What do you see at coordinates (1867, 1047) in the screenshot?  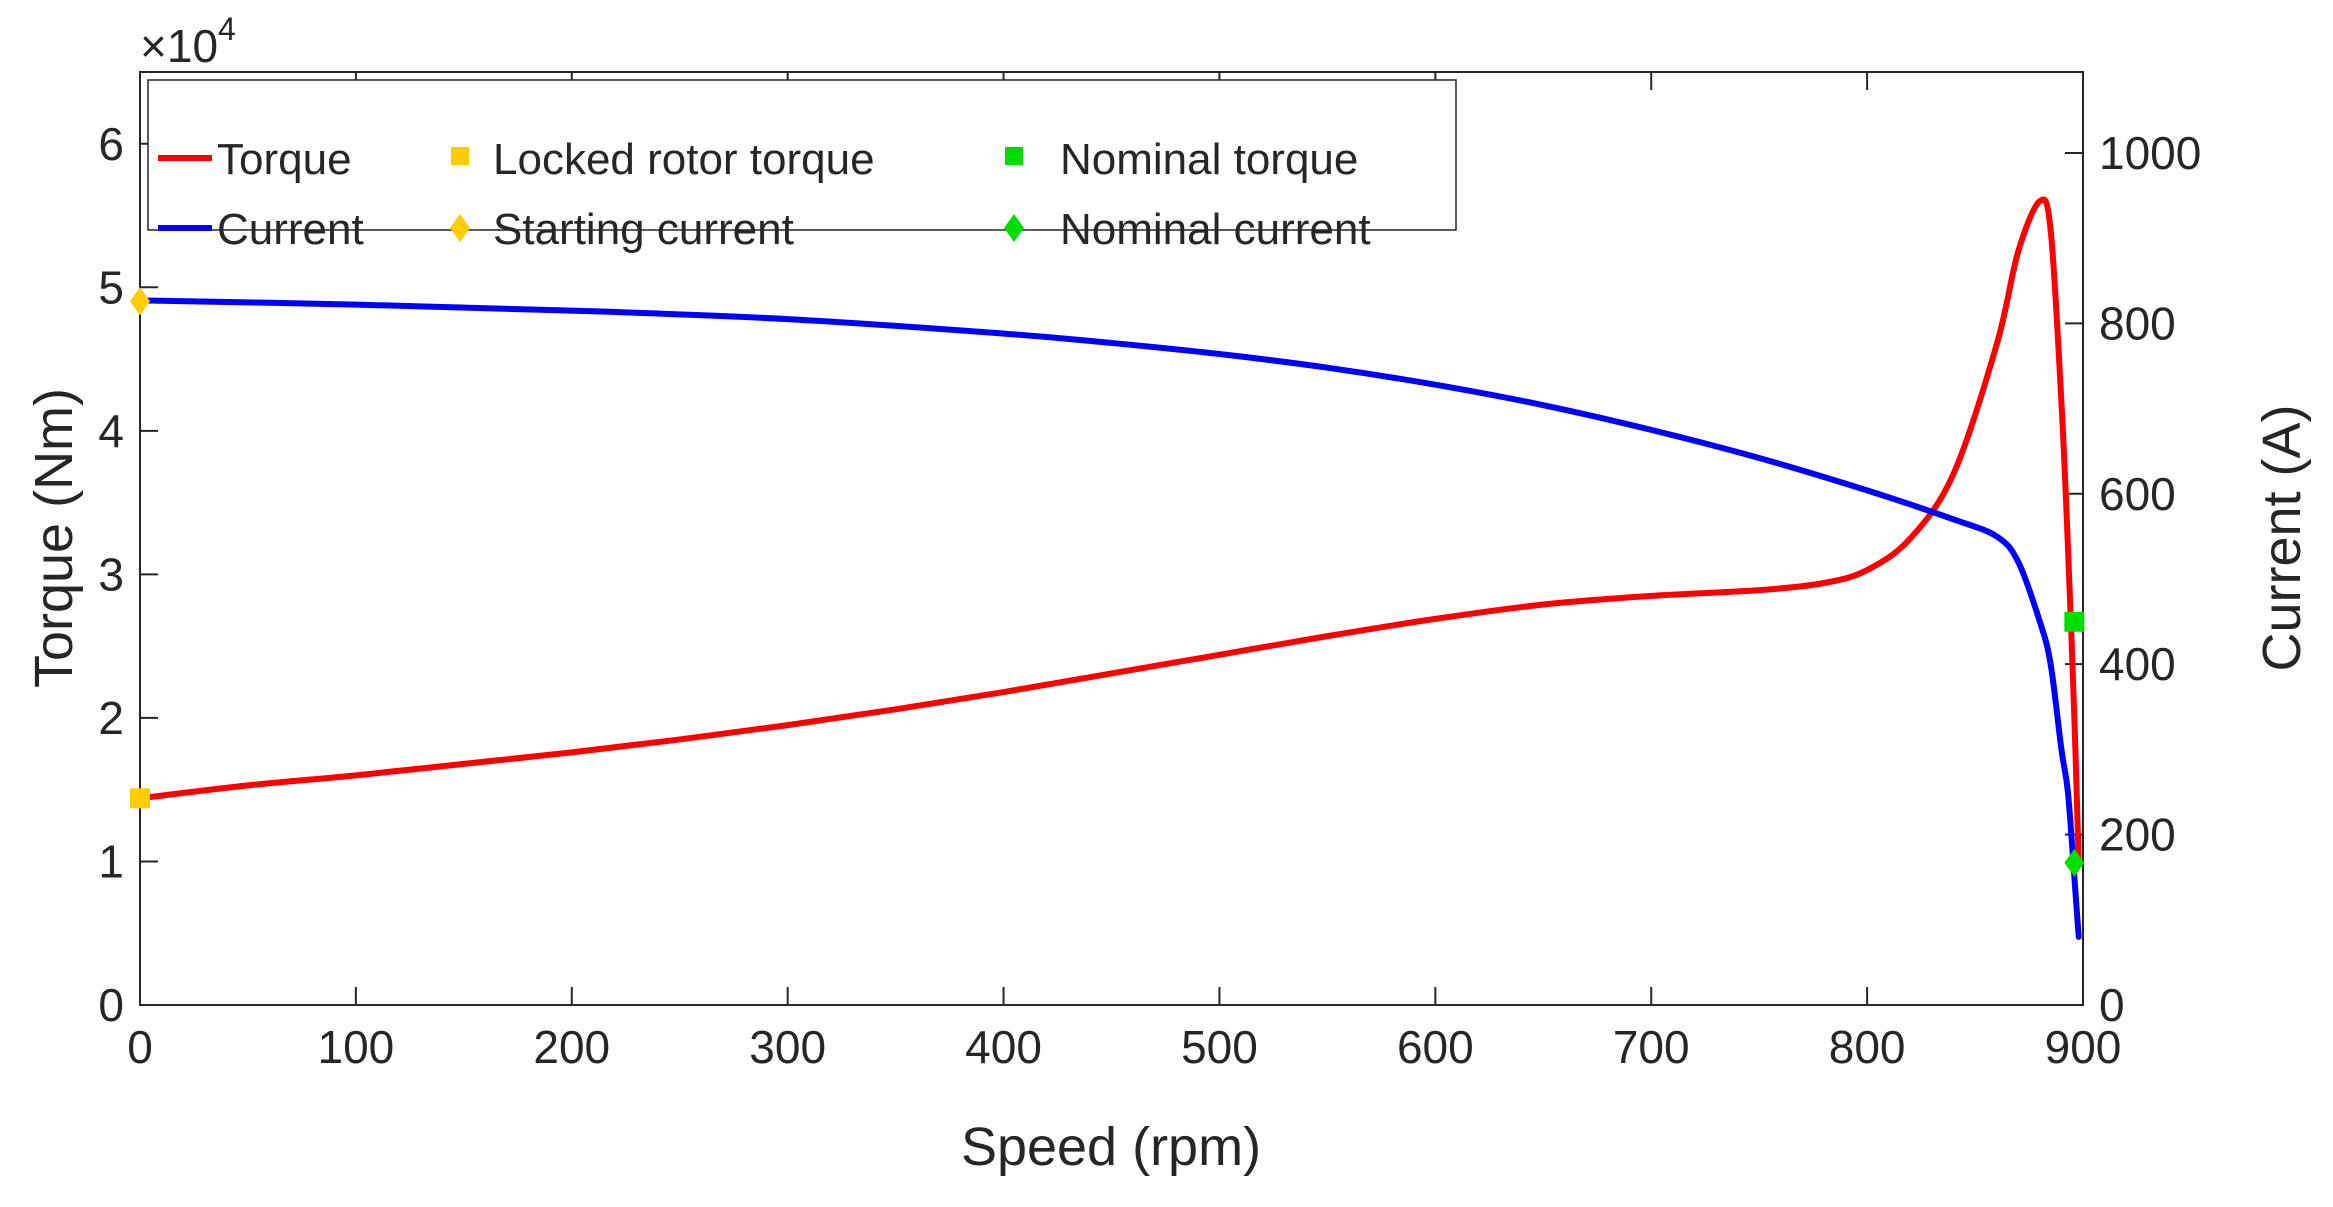 I see `x-tick-label: 800` at bounding box center [1867, 1047].